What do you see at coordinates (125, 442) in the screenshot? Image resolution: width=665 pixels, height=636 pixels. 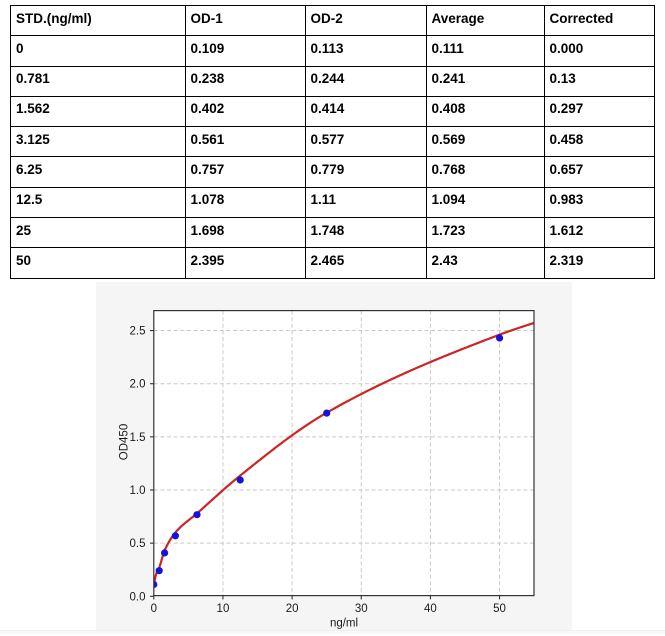 I see `svg-text: OD450` at bounding box center [125, 442].